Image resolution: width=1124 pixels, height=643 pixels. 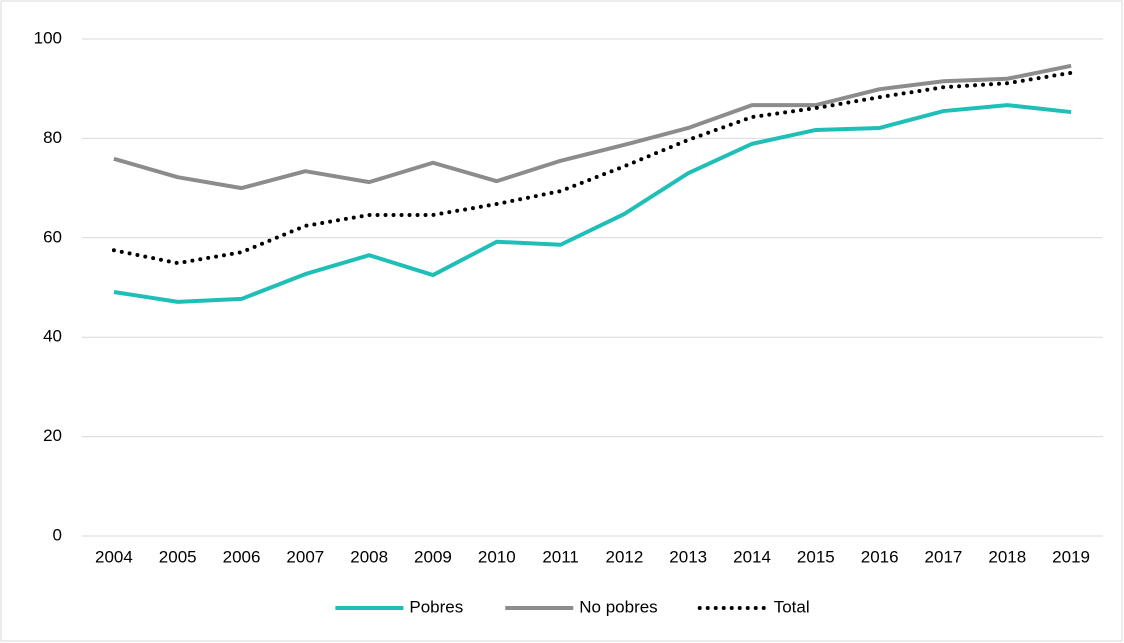 I want to click on x-tick-label: 2010, so click(x=497, y=556).